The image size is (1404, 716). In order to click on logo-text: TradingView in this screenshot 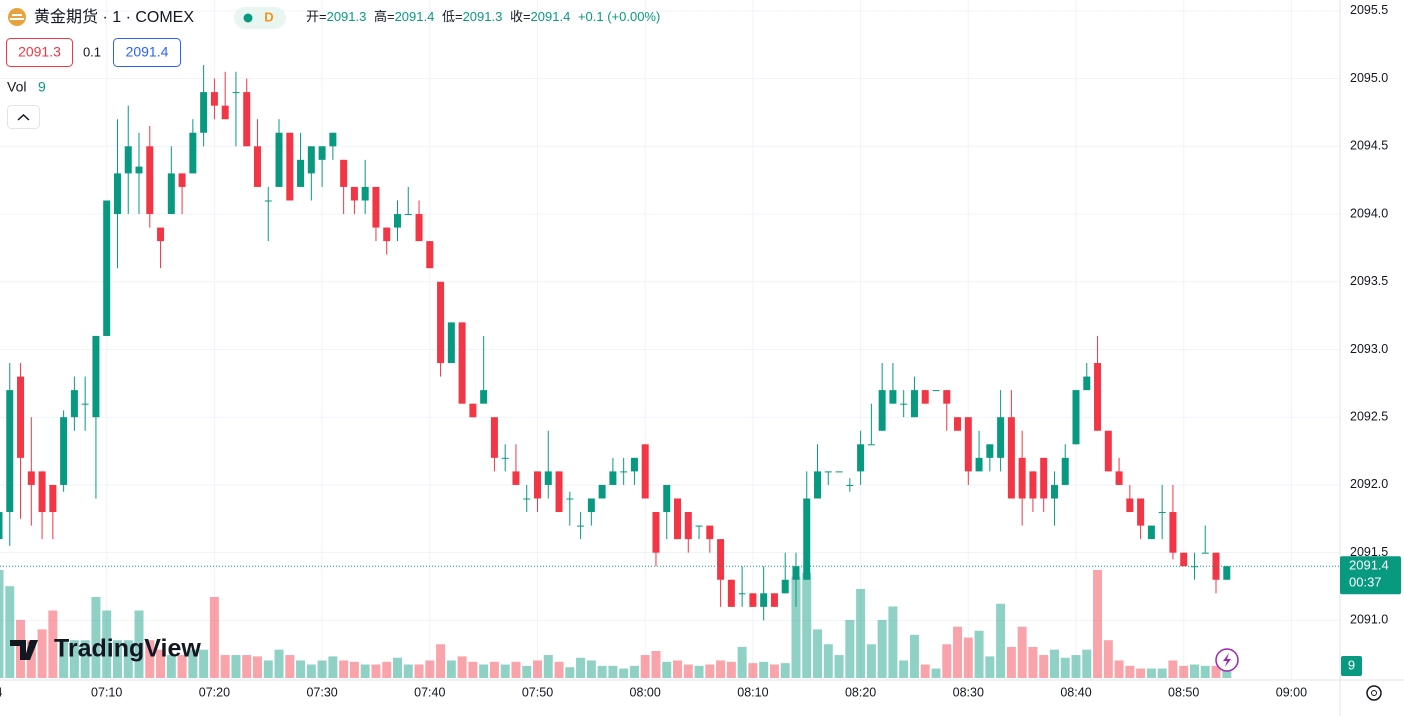, I will do `click(127, 649)`.